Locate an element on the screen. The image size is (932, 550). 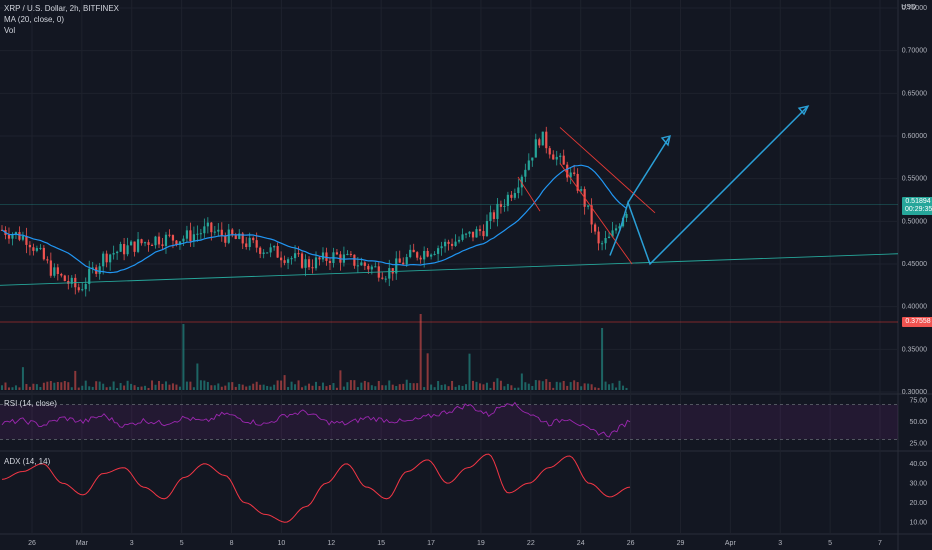
time-tick-label: Apr is located at coordinates (731, 543).